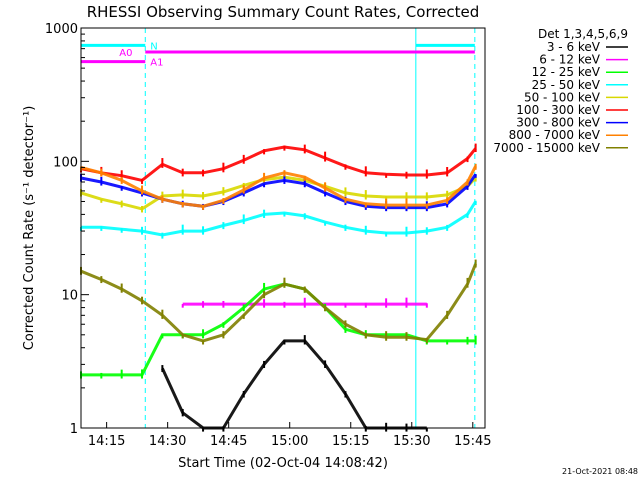 This screenshot has width=640, height=480. What do you see at coordinates (574, 47) in the screenshot?
I see `legend-entry-0: 3 - 6 keV` at bounding box center [574, 47].